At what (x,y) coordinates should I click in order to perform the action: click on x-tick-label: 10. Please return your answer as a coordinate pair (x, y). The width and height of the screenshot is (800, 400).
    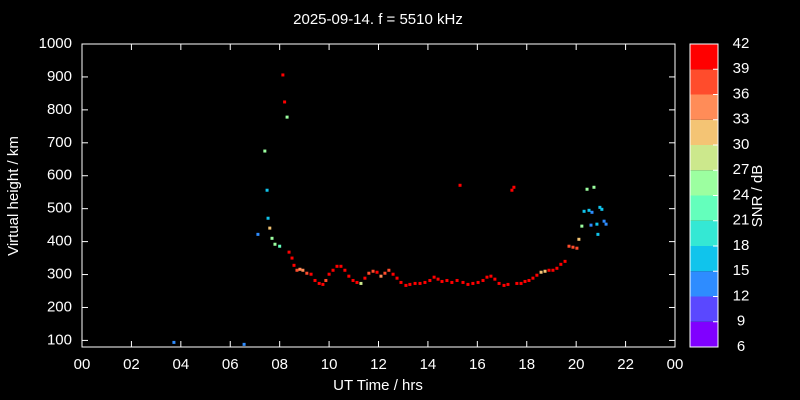
    Looking at the image, I should click on (329, 364).